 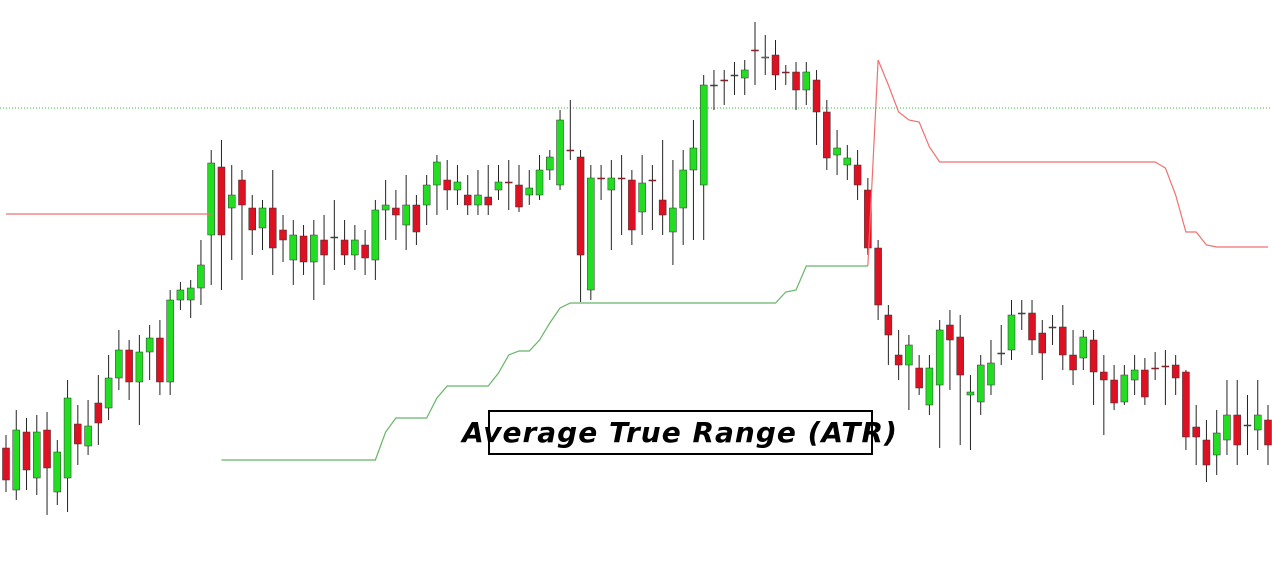 What do you see at coordinates (1067, 163) in the screenshot?
I see `stop-line` at bounding box center [1067, 163].